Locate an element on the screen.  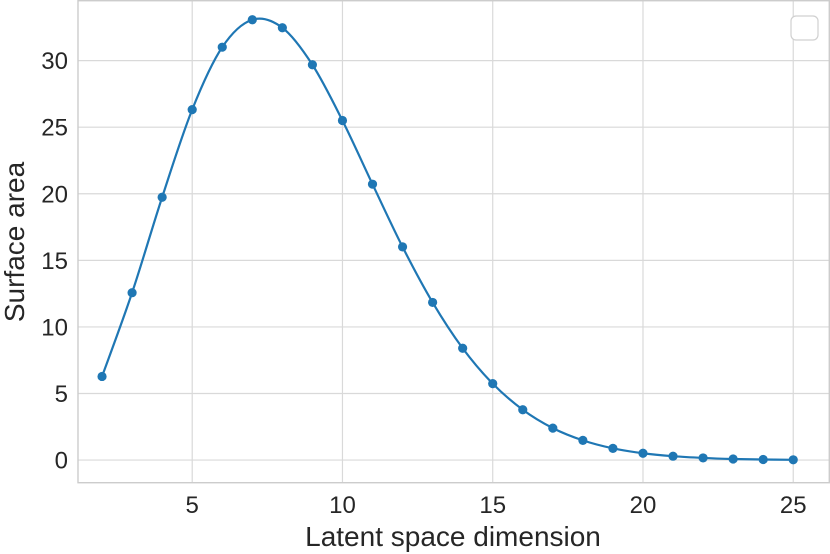
x-axis-label: Latent space dimension is located at coordinates (453, 536).